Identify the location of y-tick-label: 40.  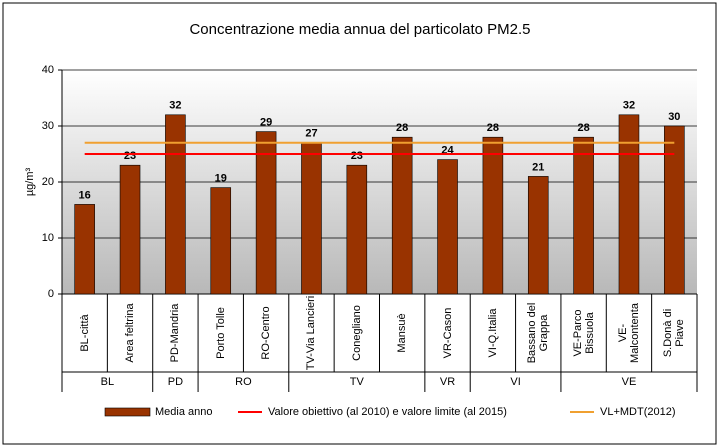
(48, 70).